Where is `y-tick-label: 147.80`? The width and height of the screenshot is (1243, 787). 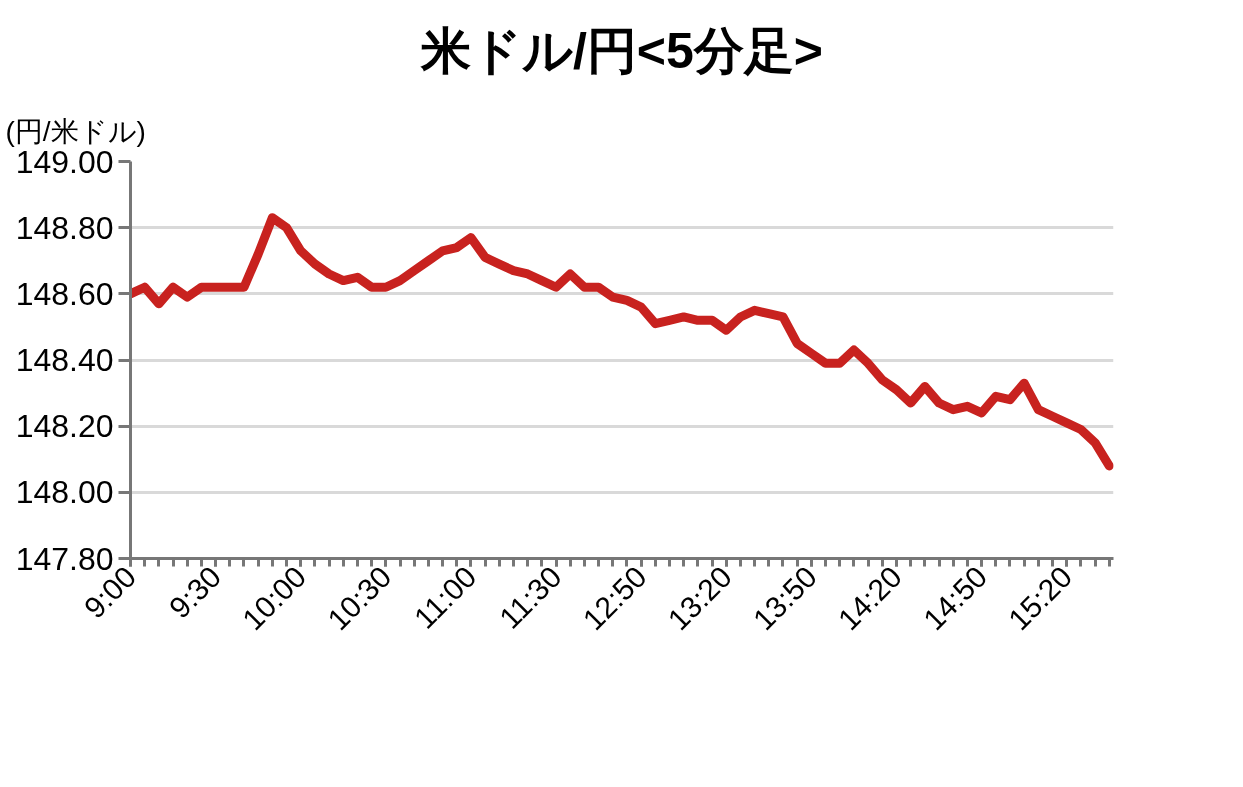
y-tick-label: 147.80 is located at coordinates (64, 558).